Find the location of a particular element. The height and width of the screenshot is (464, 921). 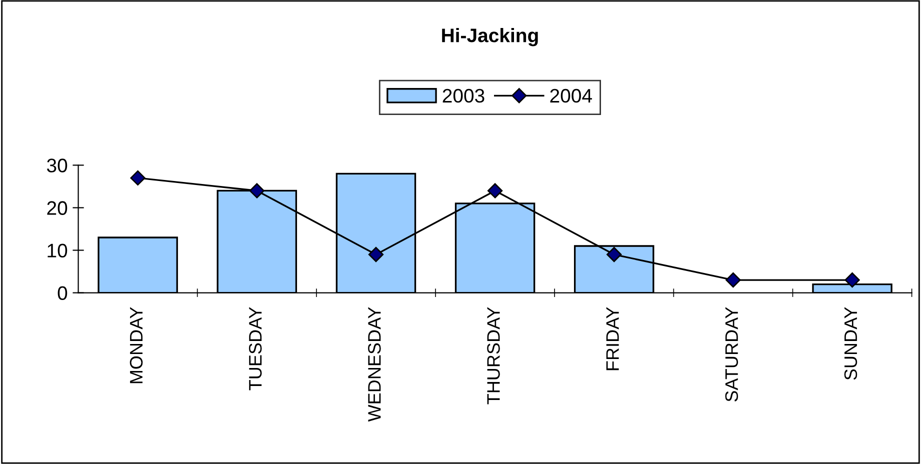

x-tick-label: WEDNESDAY is located at coordinates (374, 364).